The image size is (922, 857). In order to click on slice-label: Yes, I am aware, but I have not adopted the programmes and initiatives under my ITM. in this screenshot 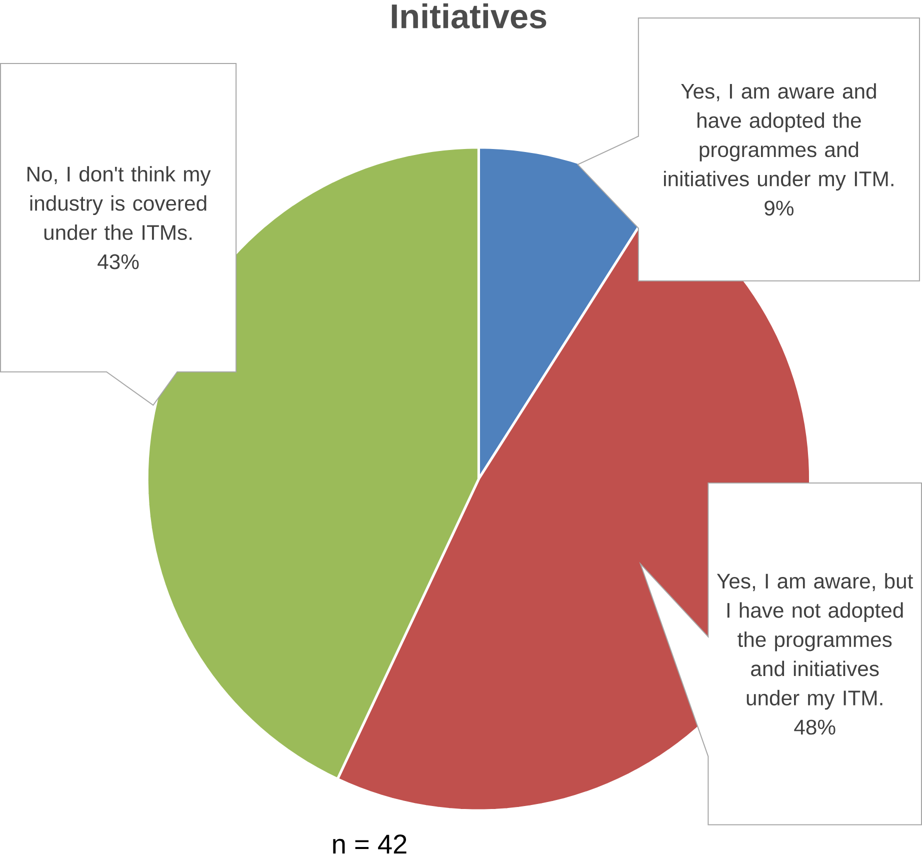, I will do `click(815, 641)`.